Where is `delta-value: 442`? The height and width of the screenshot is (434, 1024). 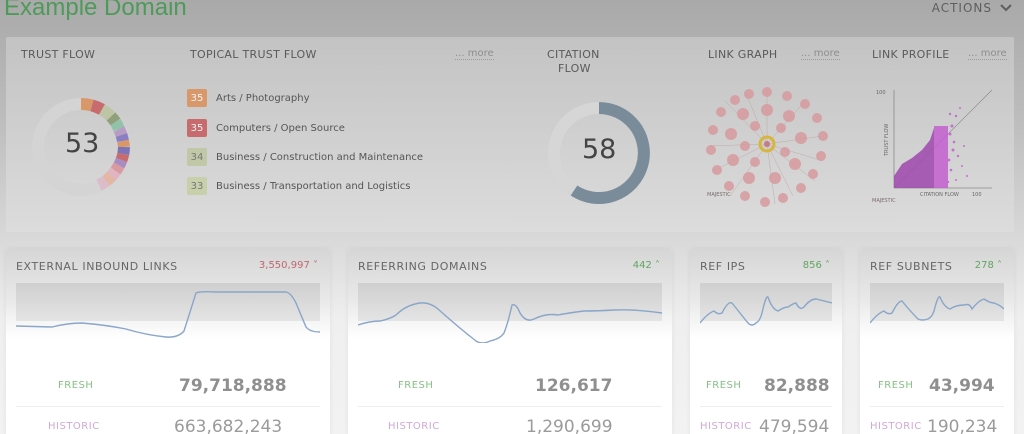
delta-value: 442 is located at coordinates (642, 265).